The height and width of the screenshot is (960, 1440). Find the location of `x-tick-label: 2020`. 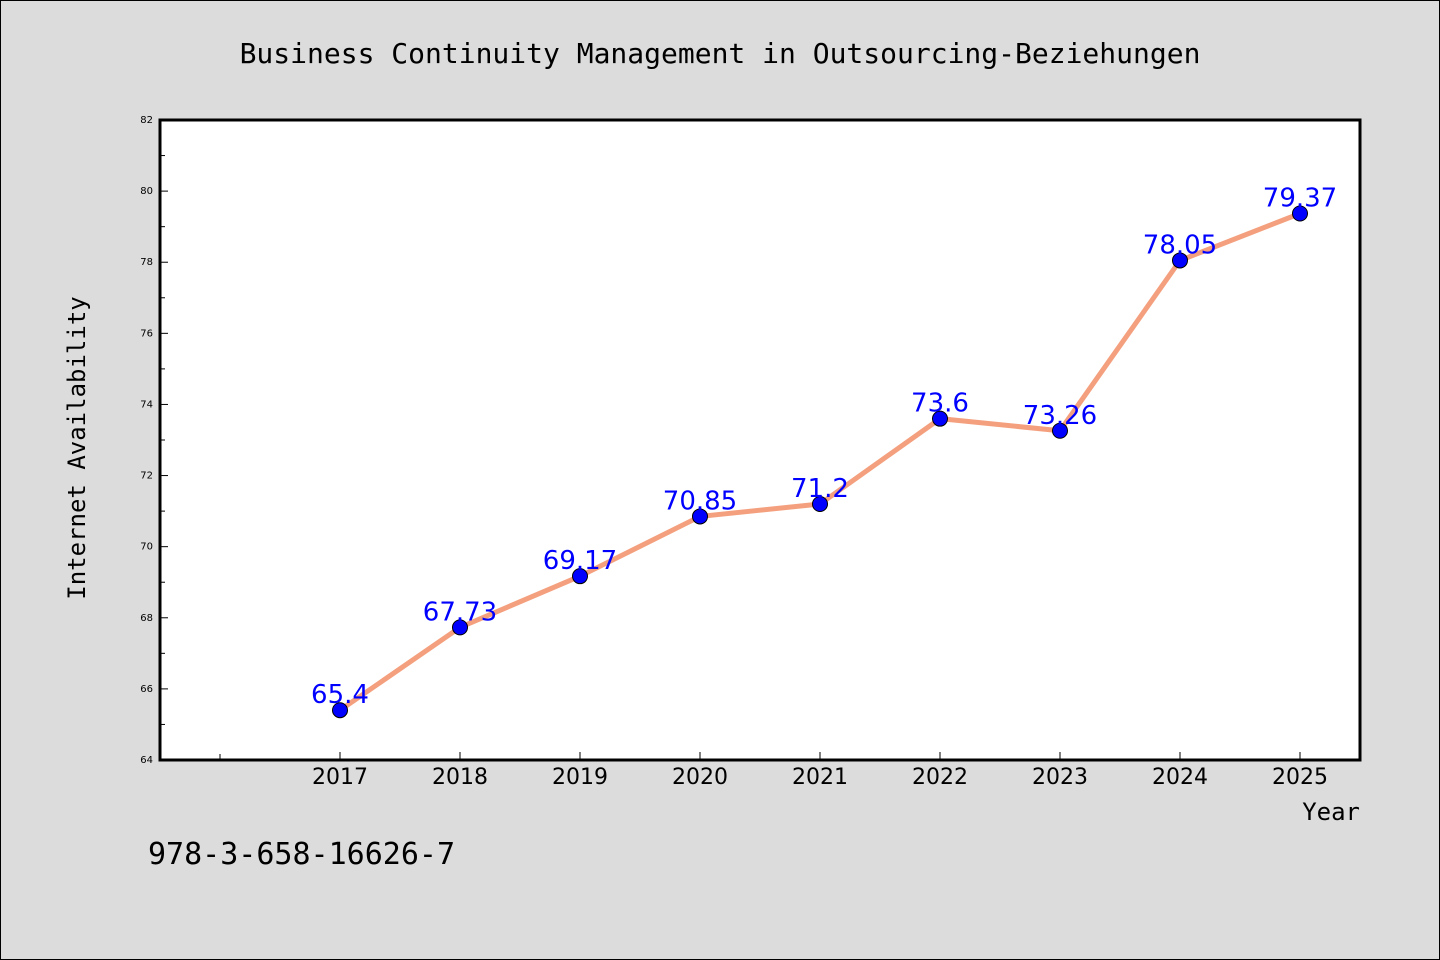

x-tick-label: 2020 is located at coordinates (700, 777).